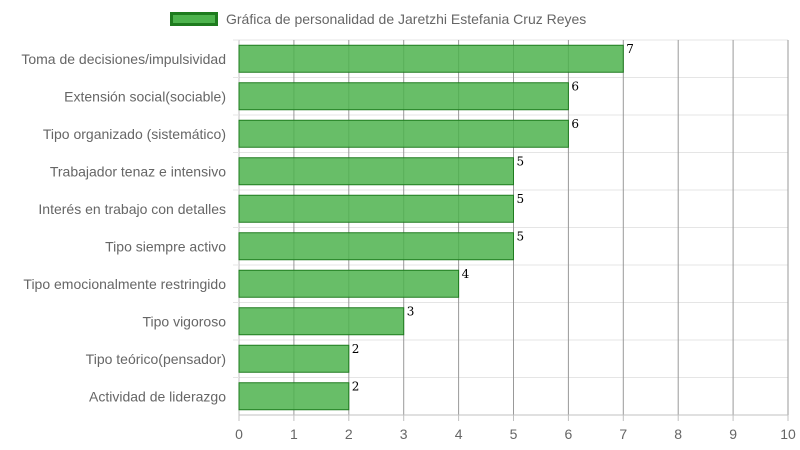 The height and width of the screenshot is (450, 800). I want to click on category-label: Tipo teórico(pensador), so click(156, 359).